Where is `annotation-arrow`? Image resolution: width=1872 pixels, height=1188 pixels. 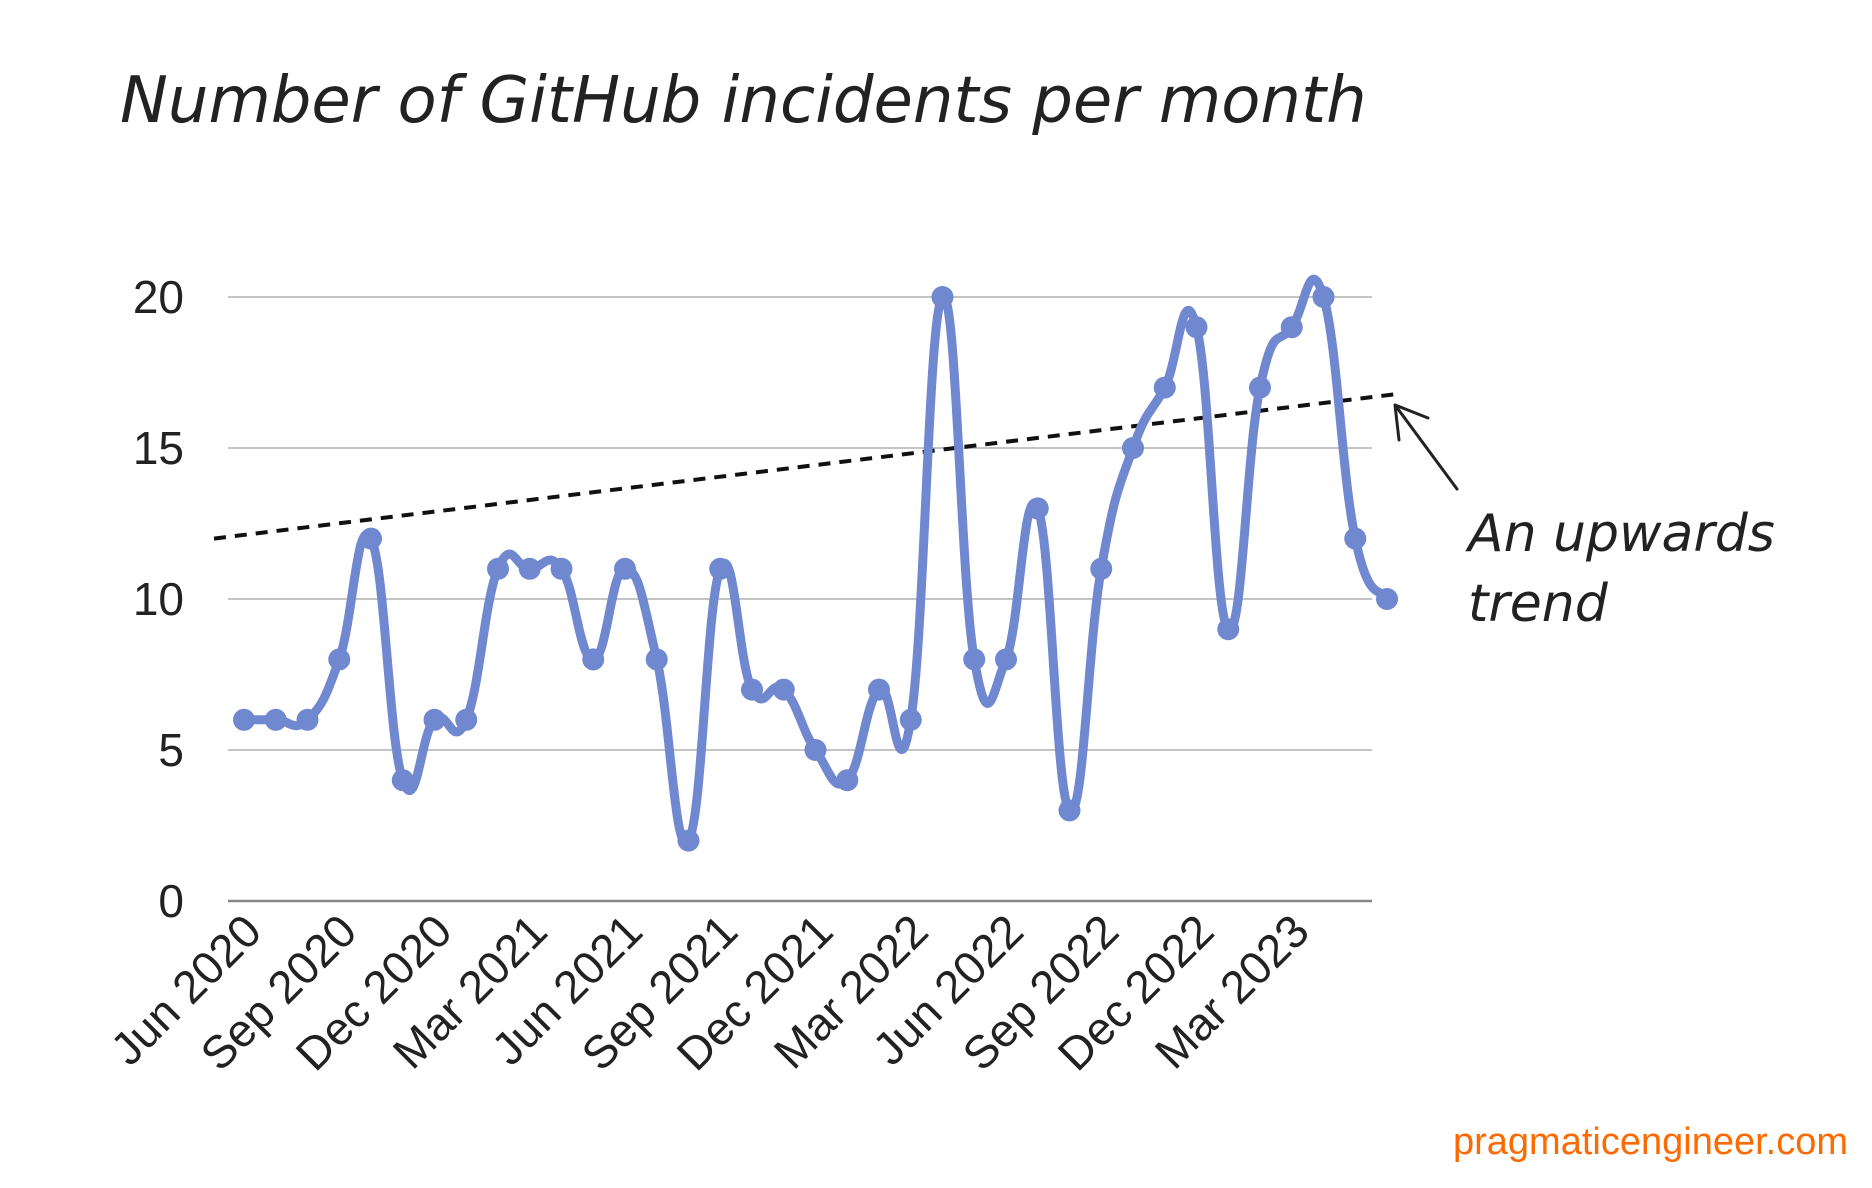 annotation-arrow is located at coordinates (1426, 447).